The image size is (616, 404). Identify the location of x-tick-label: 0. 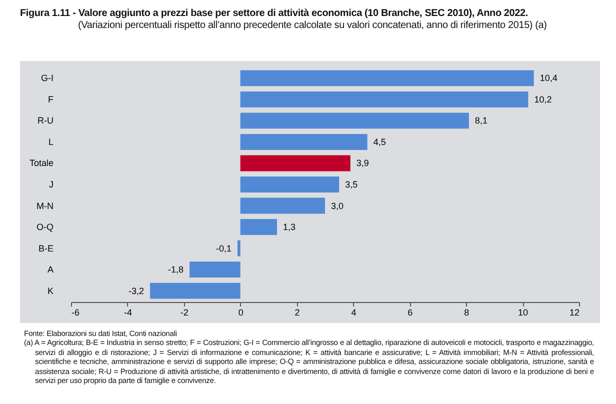
(241, 313).